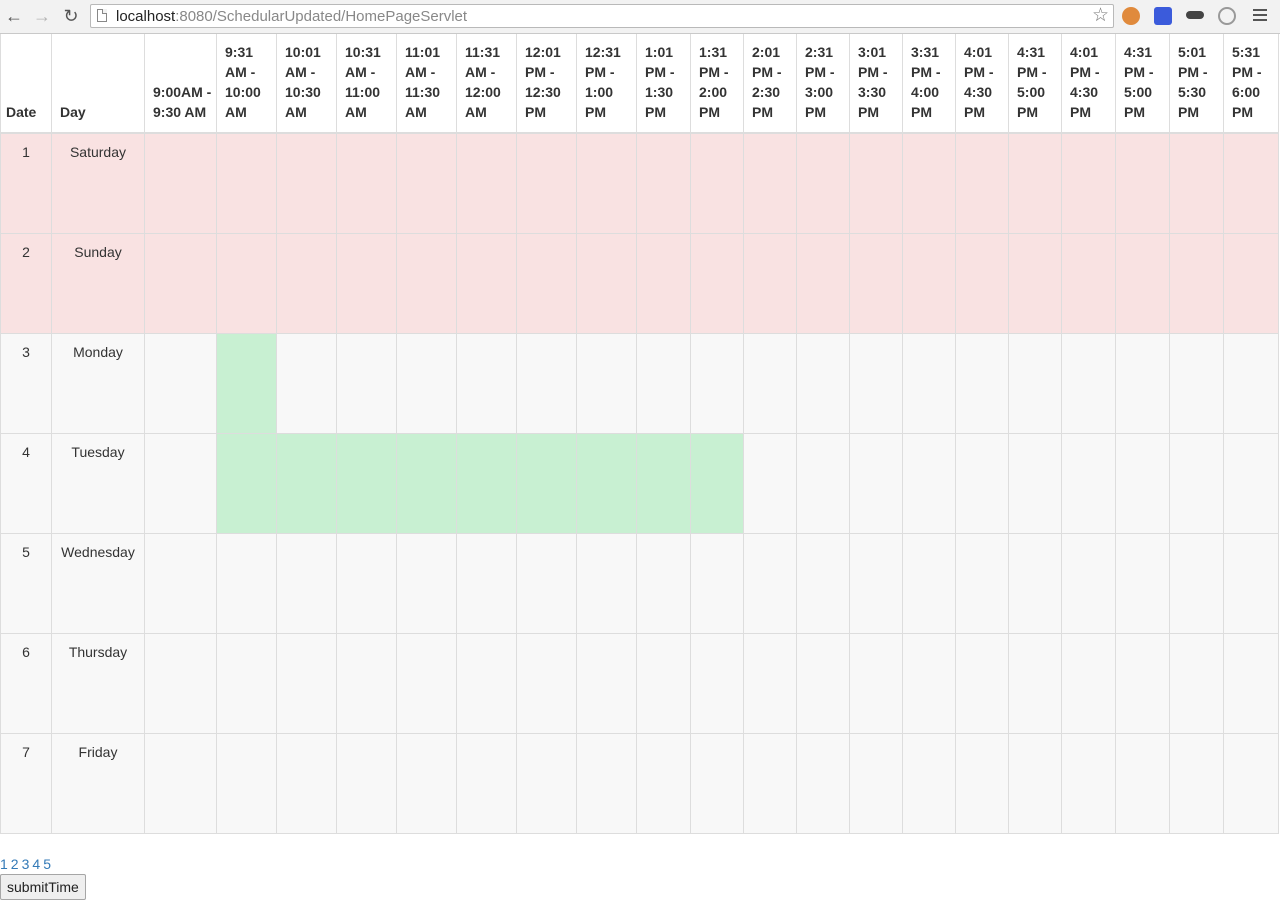 The image size is (1280, 907). Describe the element at coordinates (1195, 15) in the screenshot. I see `extension-mask-icon` at that location.